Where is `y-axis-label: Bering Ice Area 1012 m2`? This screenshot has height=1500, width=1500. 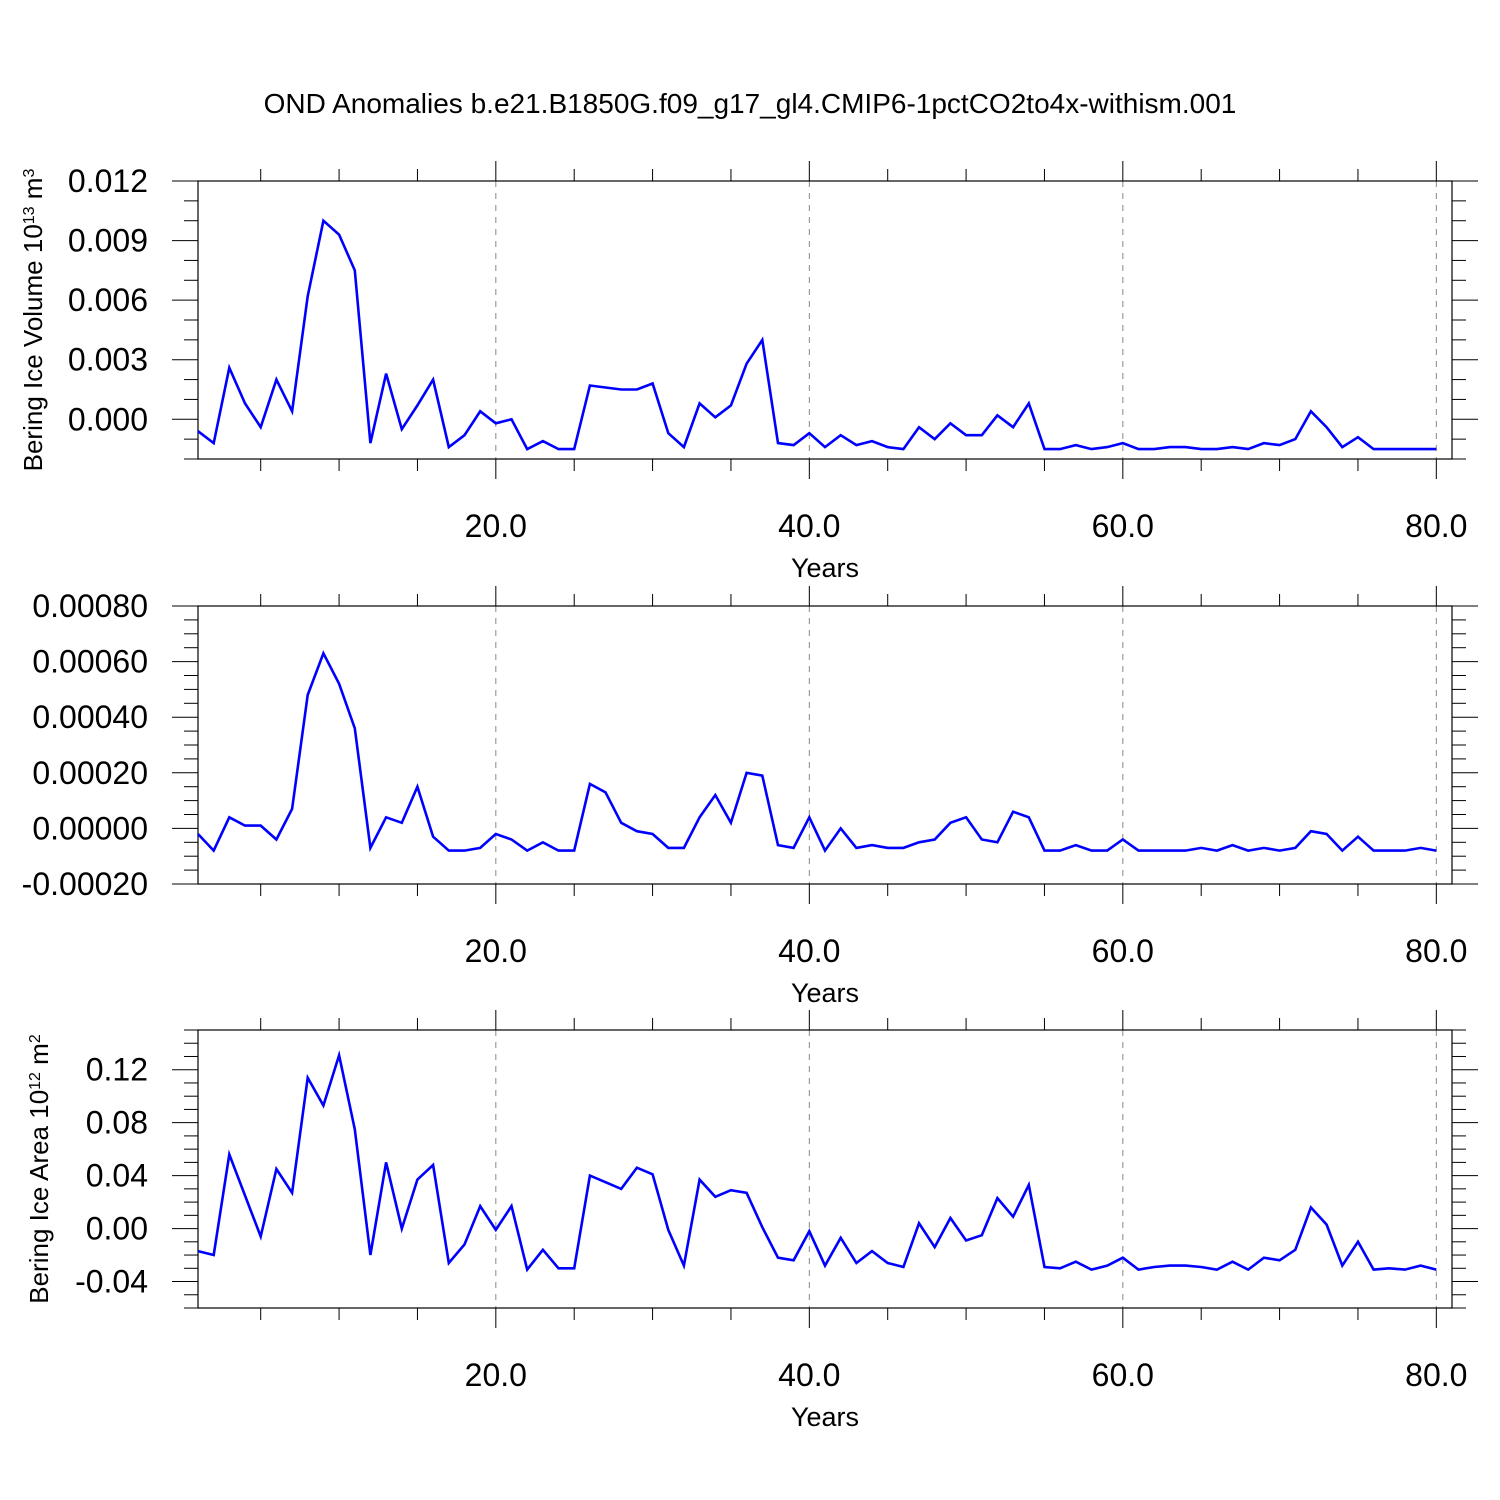 y-axis-label: Bering Ice Area 1012 m2 is located at coordinates (39, 1169).